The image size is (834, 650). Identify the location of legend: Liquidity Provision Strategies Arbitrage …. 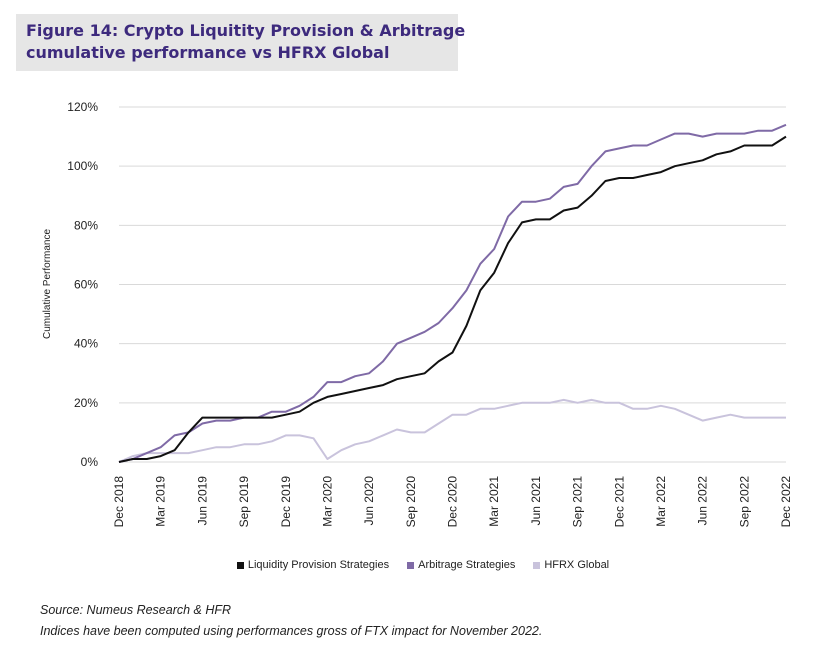
(417, 565).